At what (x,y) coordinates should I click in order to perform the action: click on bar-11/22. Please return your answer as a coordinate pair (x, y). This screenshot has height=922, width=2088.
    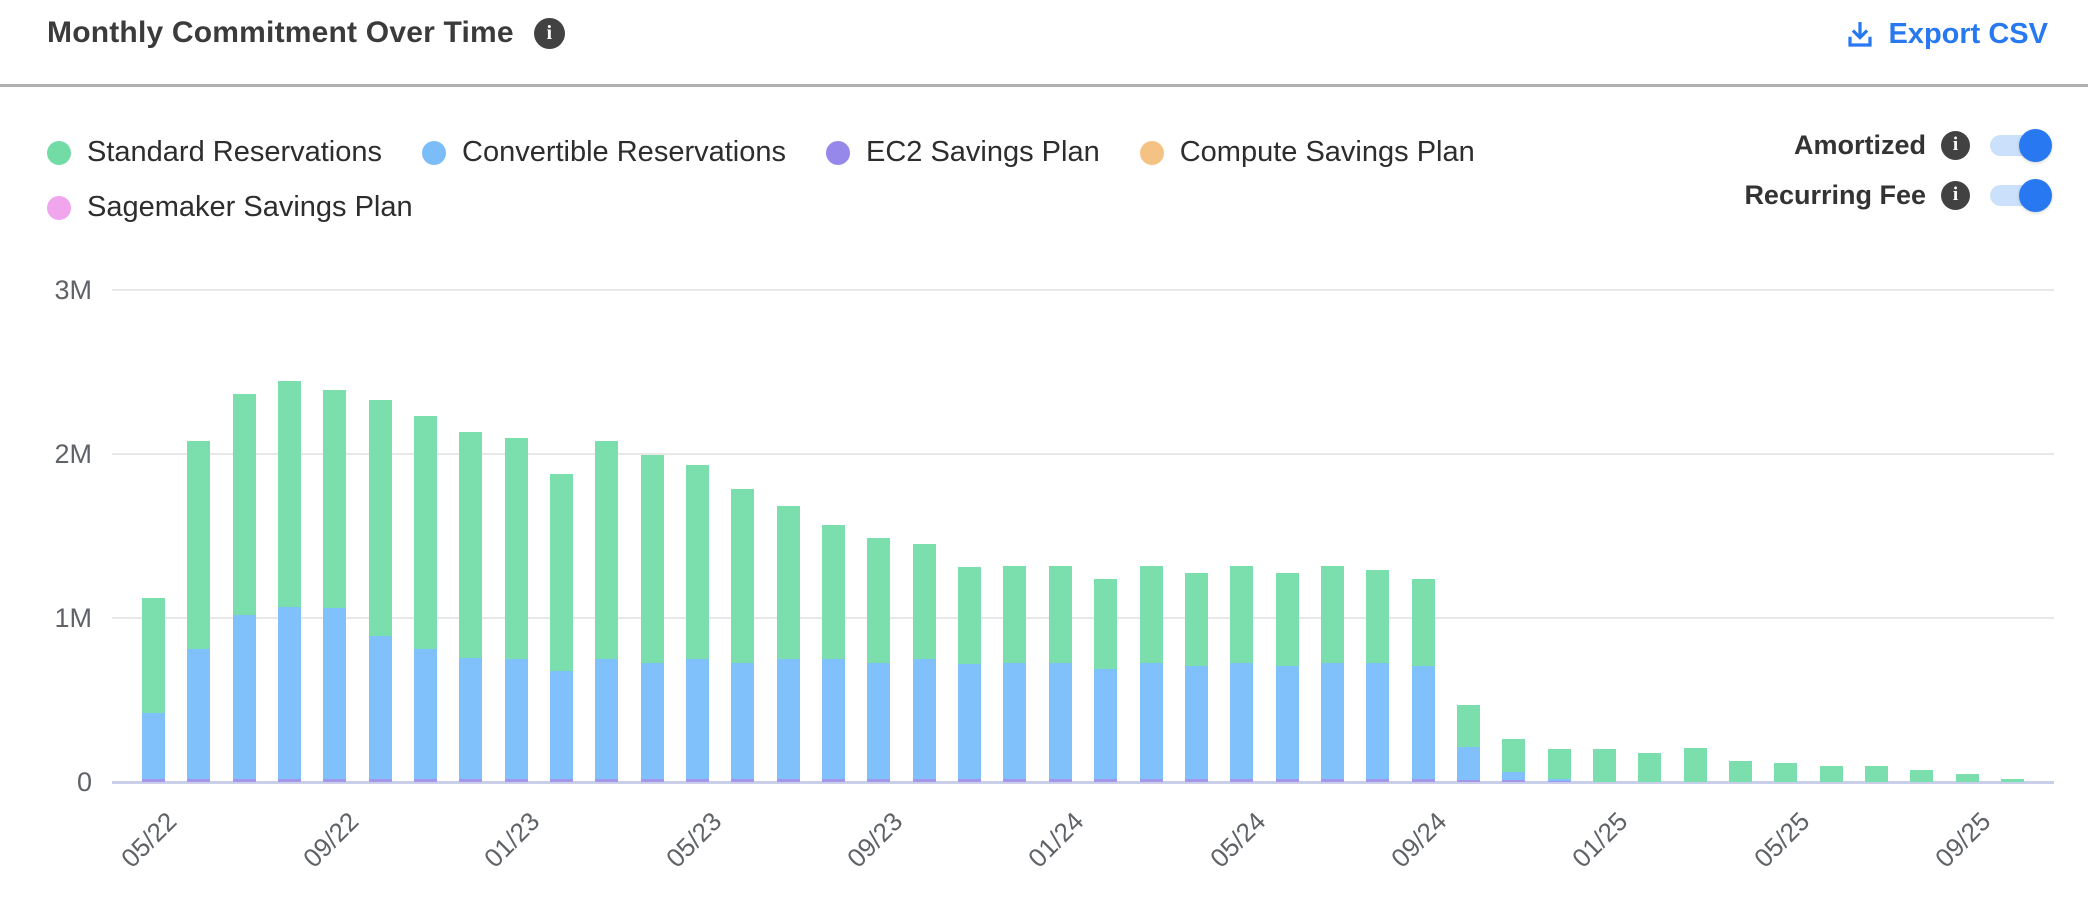
    Looking at the image, I should click on (425, 599).